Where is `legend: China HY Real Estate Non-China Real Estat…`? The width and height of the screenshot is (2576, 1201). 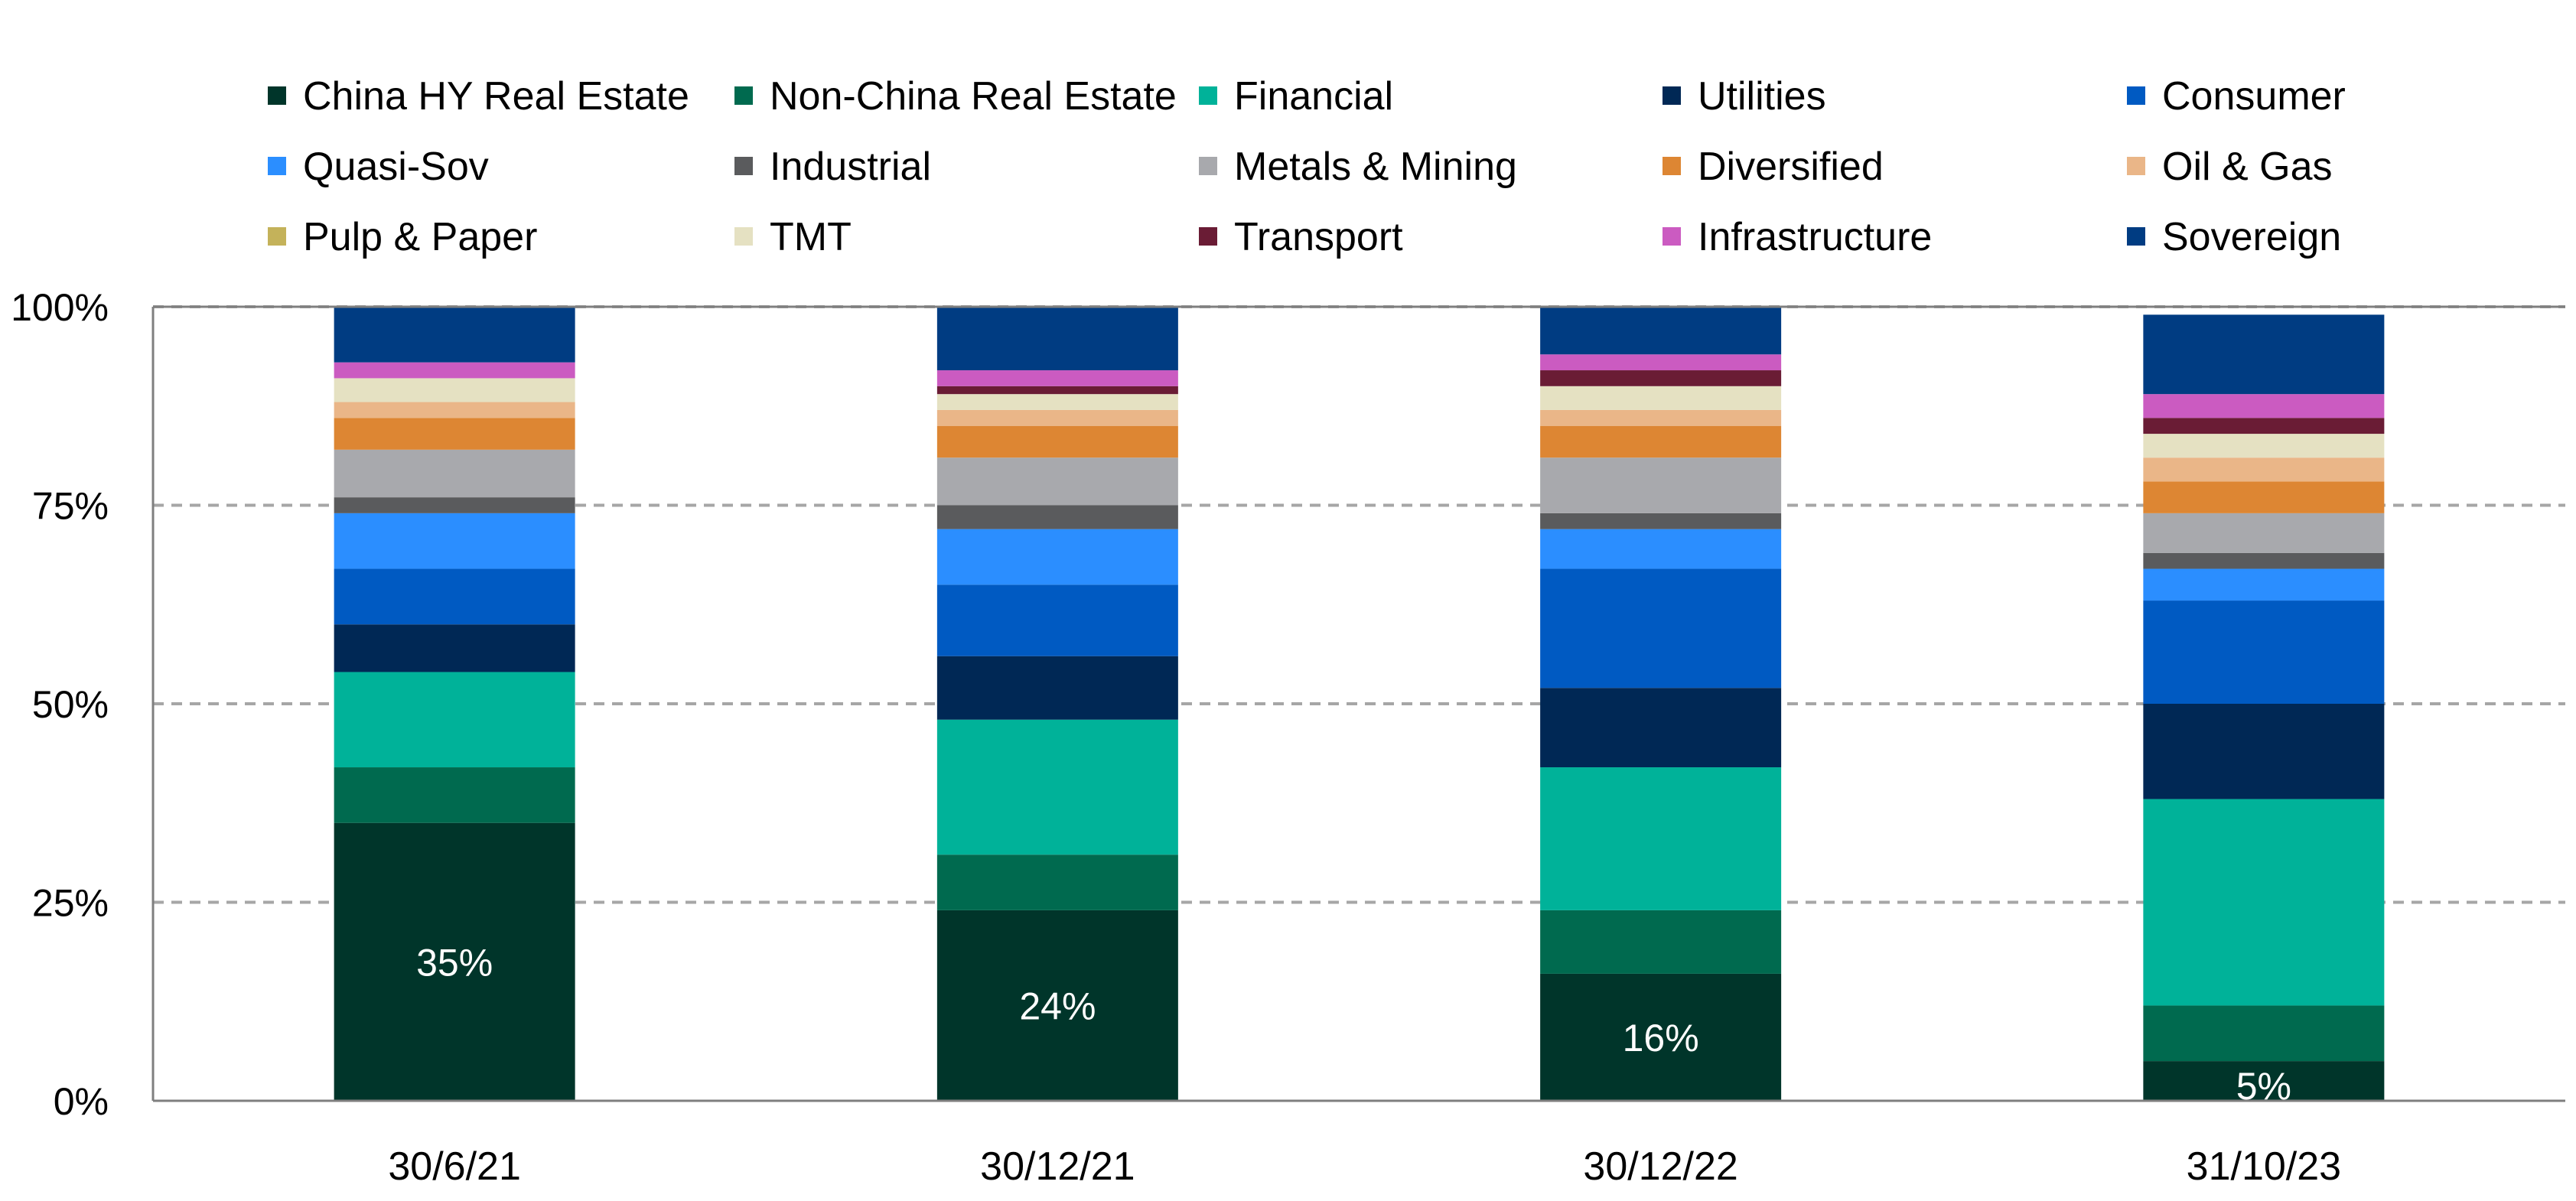 legend: China HY Real Estate Non-China Real Estat… is located at coordinates (1307, 167).